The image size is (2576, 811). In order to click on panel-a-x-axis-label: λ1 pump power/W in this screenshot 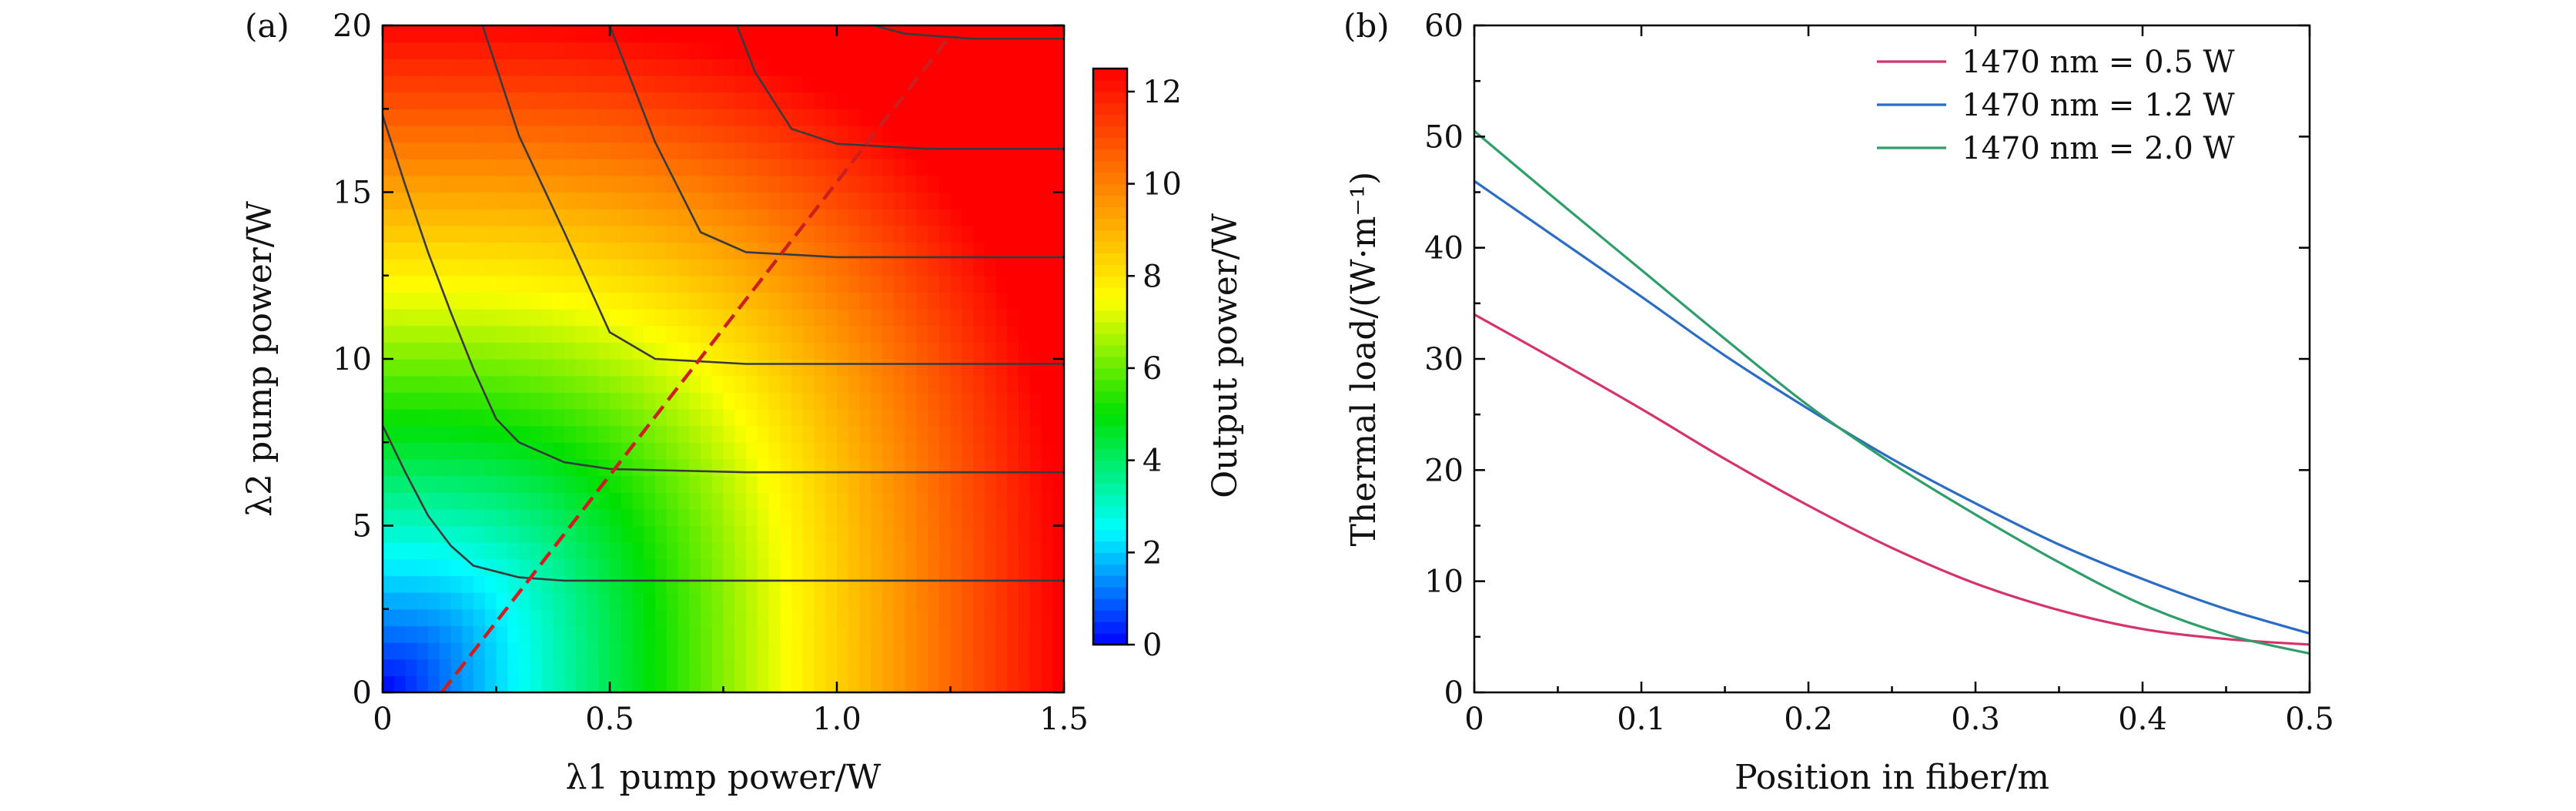, I will do `click(724, 777)`.